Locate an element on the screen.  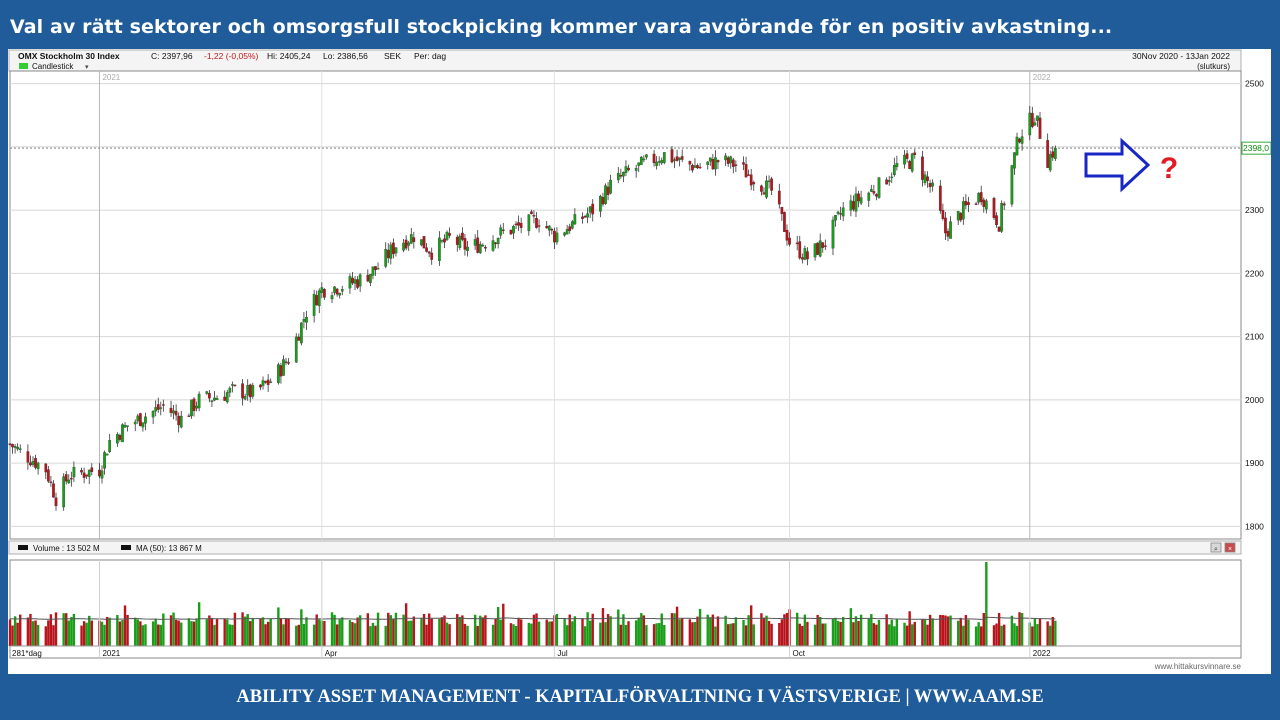
y-tick-label: 2100 is located at coordinates (1254, 337).